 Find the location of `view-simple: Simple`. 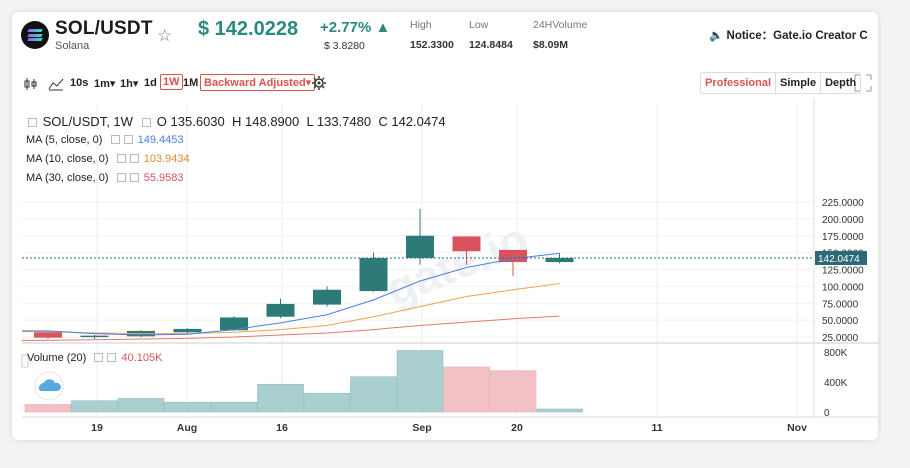

view-simple: Simple is located at coordinates (799, 83).